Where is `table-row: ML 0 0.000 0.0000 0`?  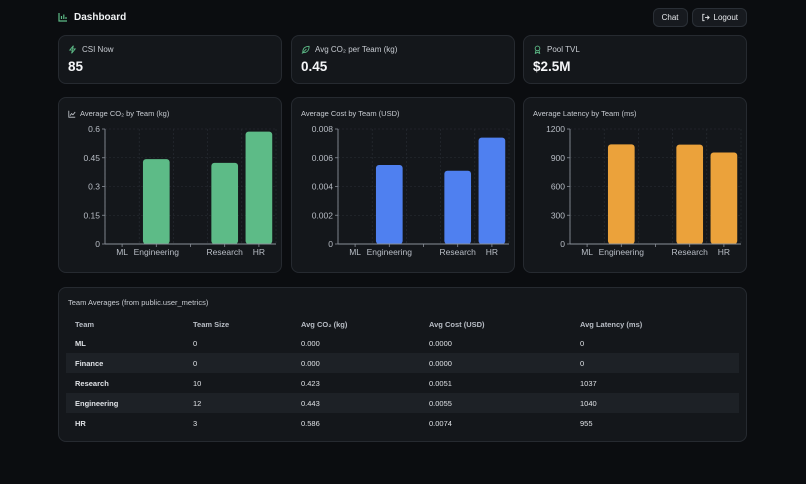
table-row: ML 0 0.000 0.0000 0 is located at coordinates (402, 343).